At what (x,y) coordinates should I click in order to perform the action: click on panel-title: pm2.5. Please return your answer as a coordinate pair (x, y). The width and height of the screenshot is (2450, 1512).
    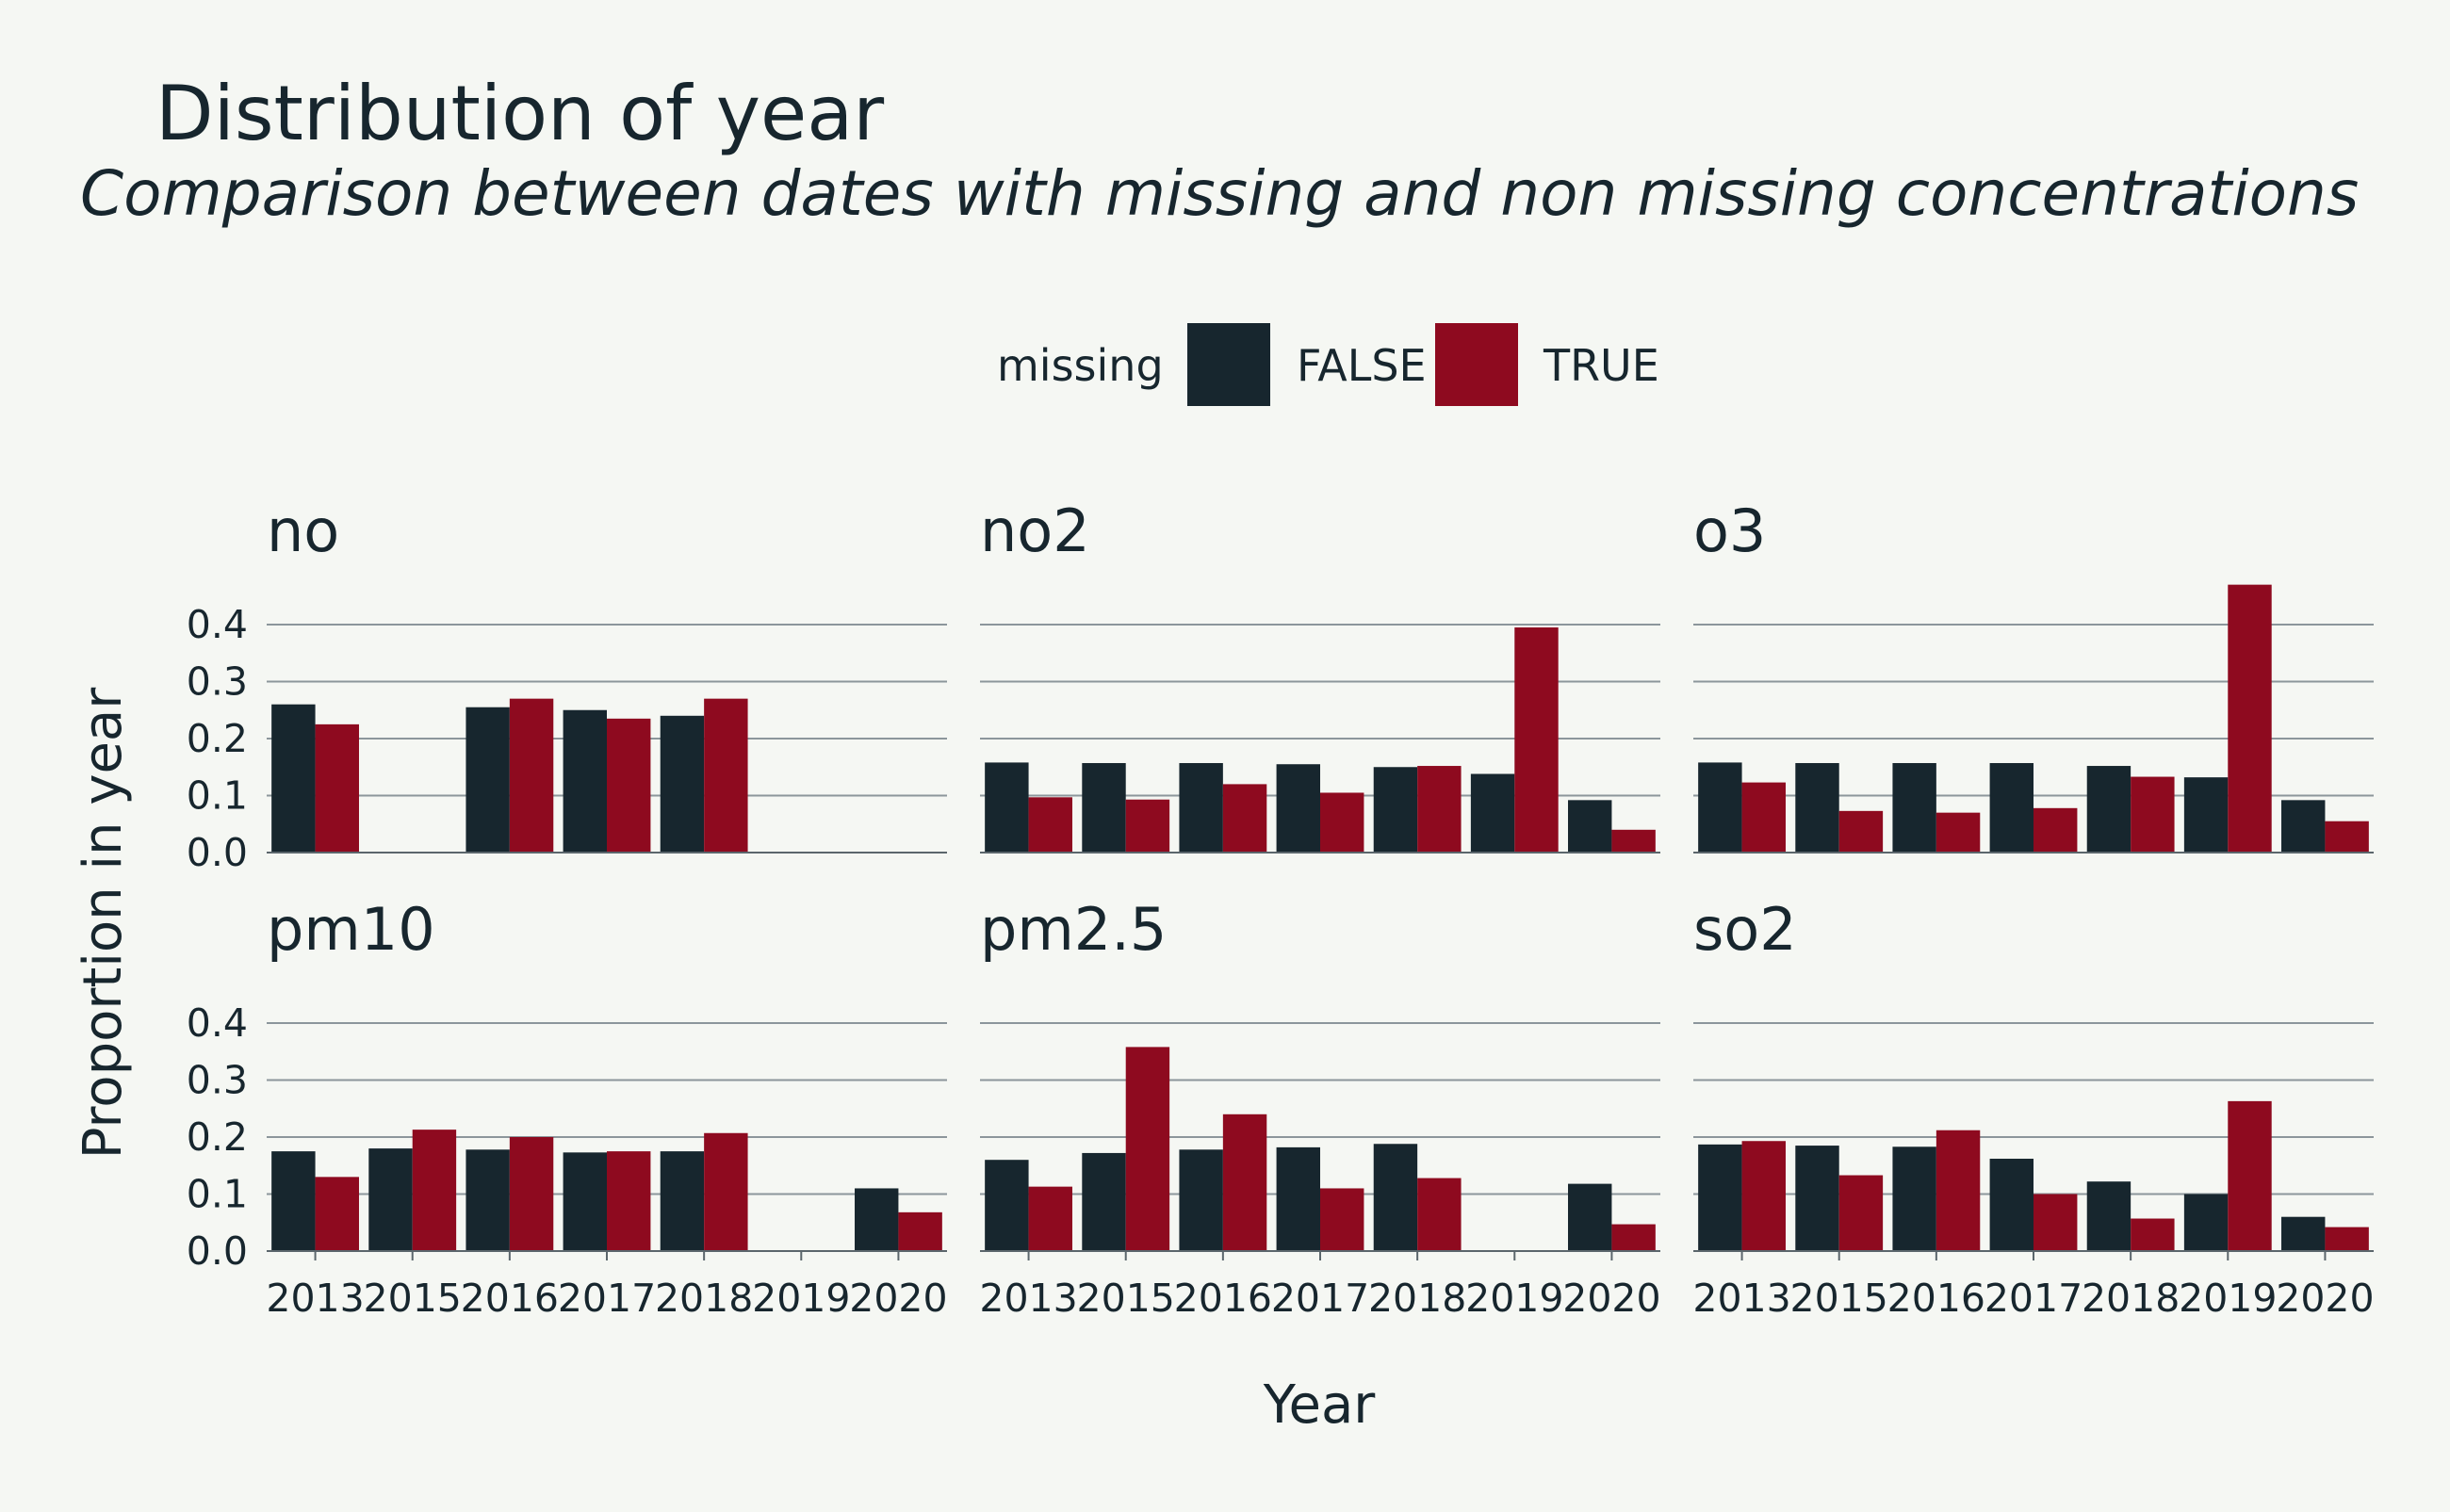
    Looking at the image, I should click on (1074, 929).